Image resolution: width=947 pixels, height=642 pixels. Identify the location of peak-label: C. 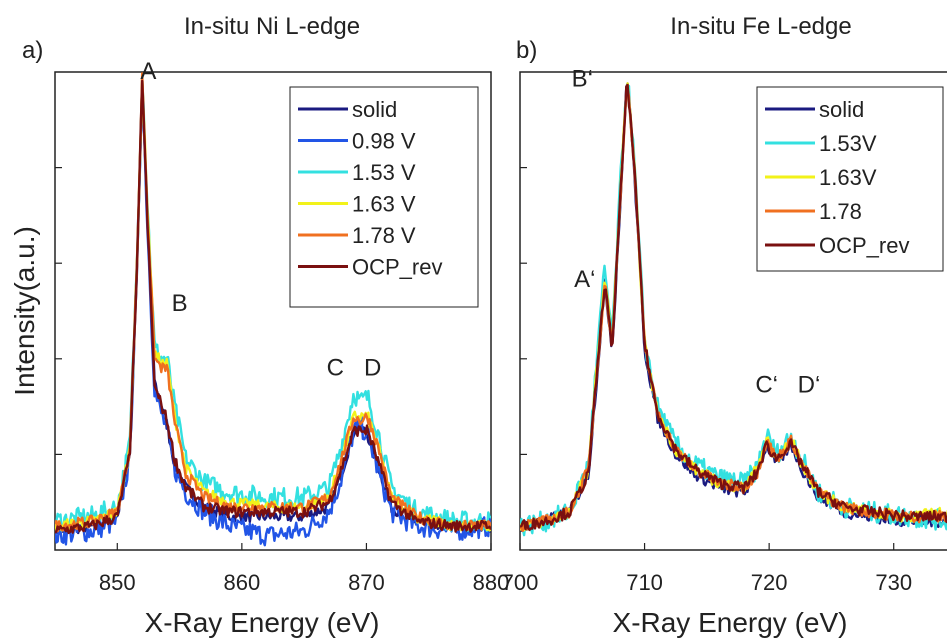
(335, 368).